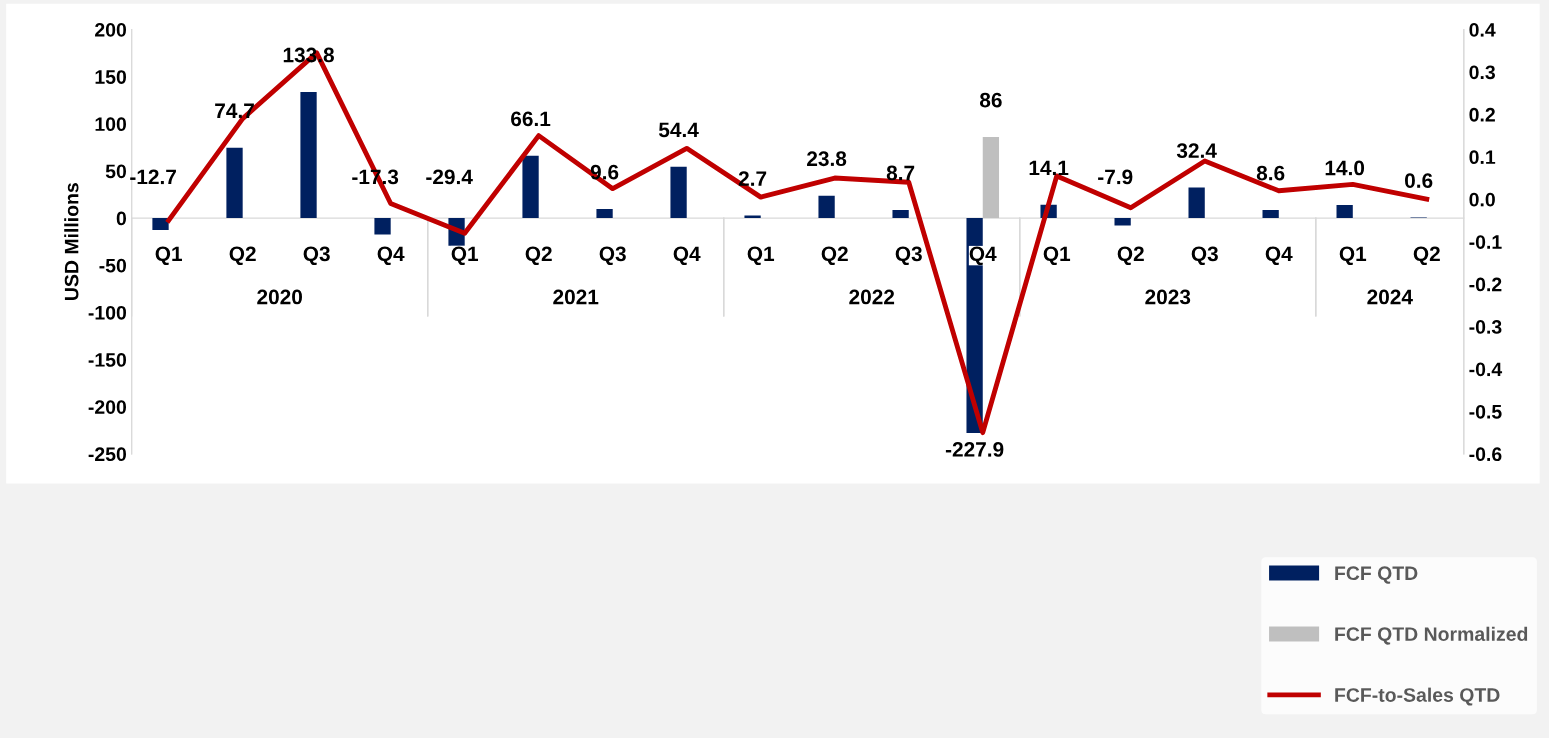 This screenshot has width=1549, height=738. What do you see at coordinates (449, 177) in the screenshot?
I see `data-label: -29.4` at bounding box center [449, 177].